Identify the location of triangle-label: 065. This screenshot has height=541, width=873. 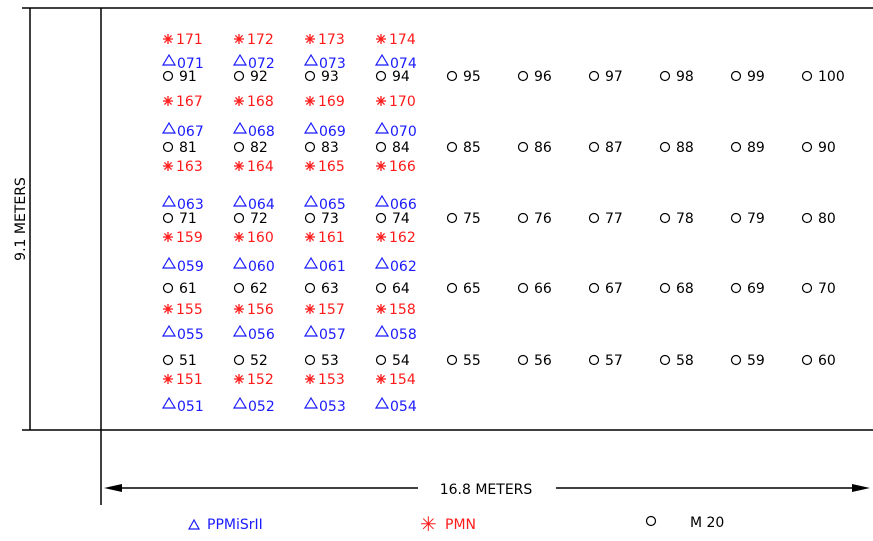
(332, 205).